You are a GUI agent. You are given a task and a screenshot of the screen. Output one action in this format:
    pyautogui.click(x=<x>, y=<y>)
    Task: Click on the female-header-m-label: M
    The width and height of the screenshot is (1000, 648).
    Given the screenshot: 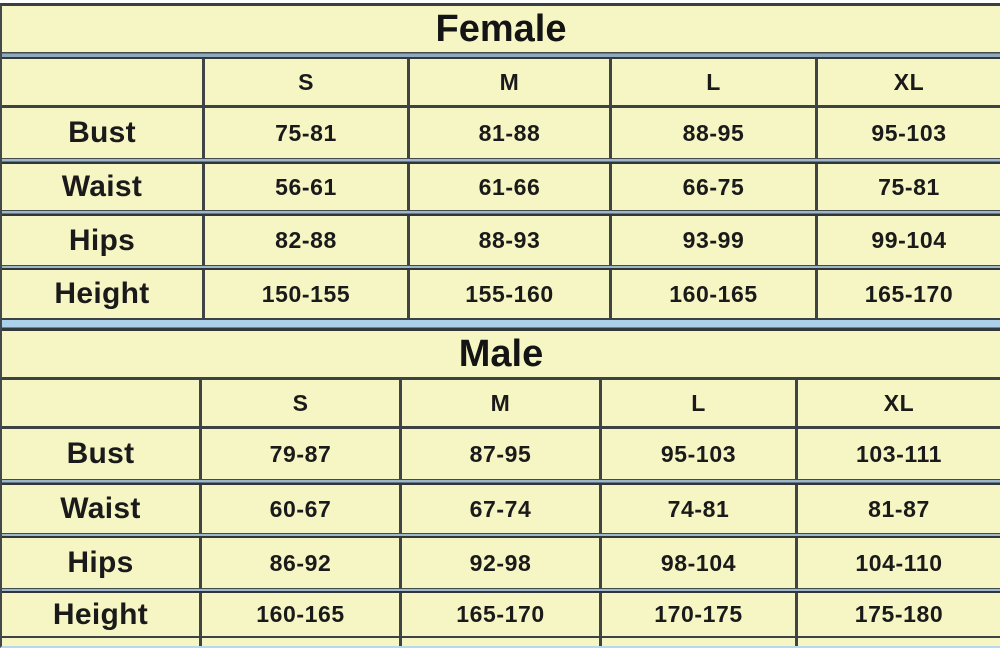 What is the action you would take?
    pyautogui.click(x=509, y=81)
    